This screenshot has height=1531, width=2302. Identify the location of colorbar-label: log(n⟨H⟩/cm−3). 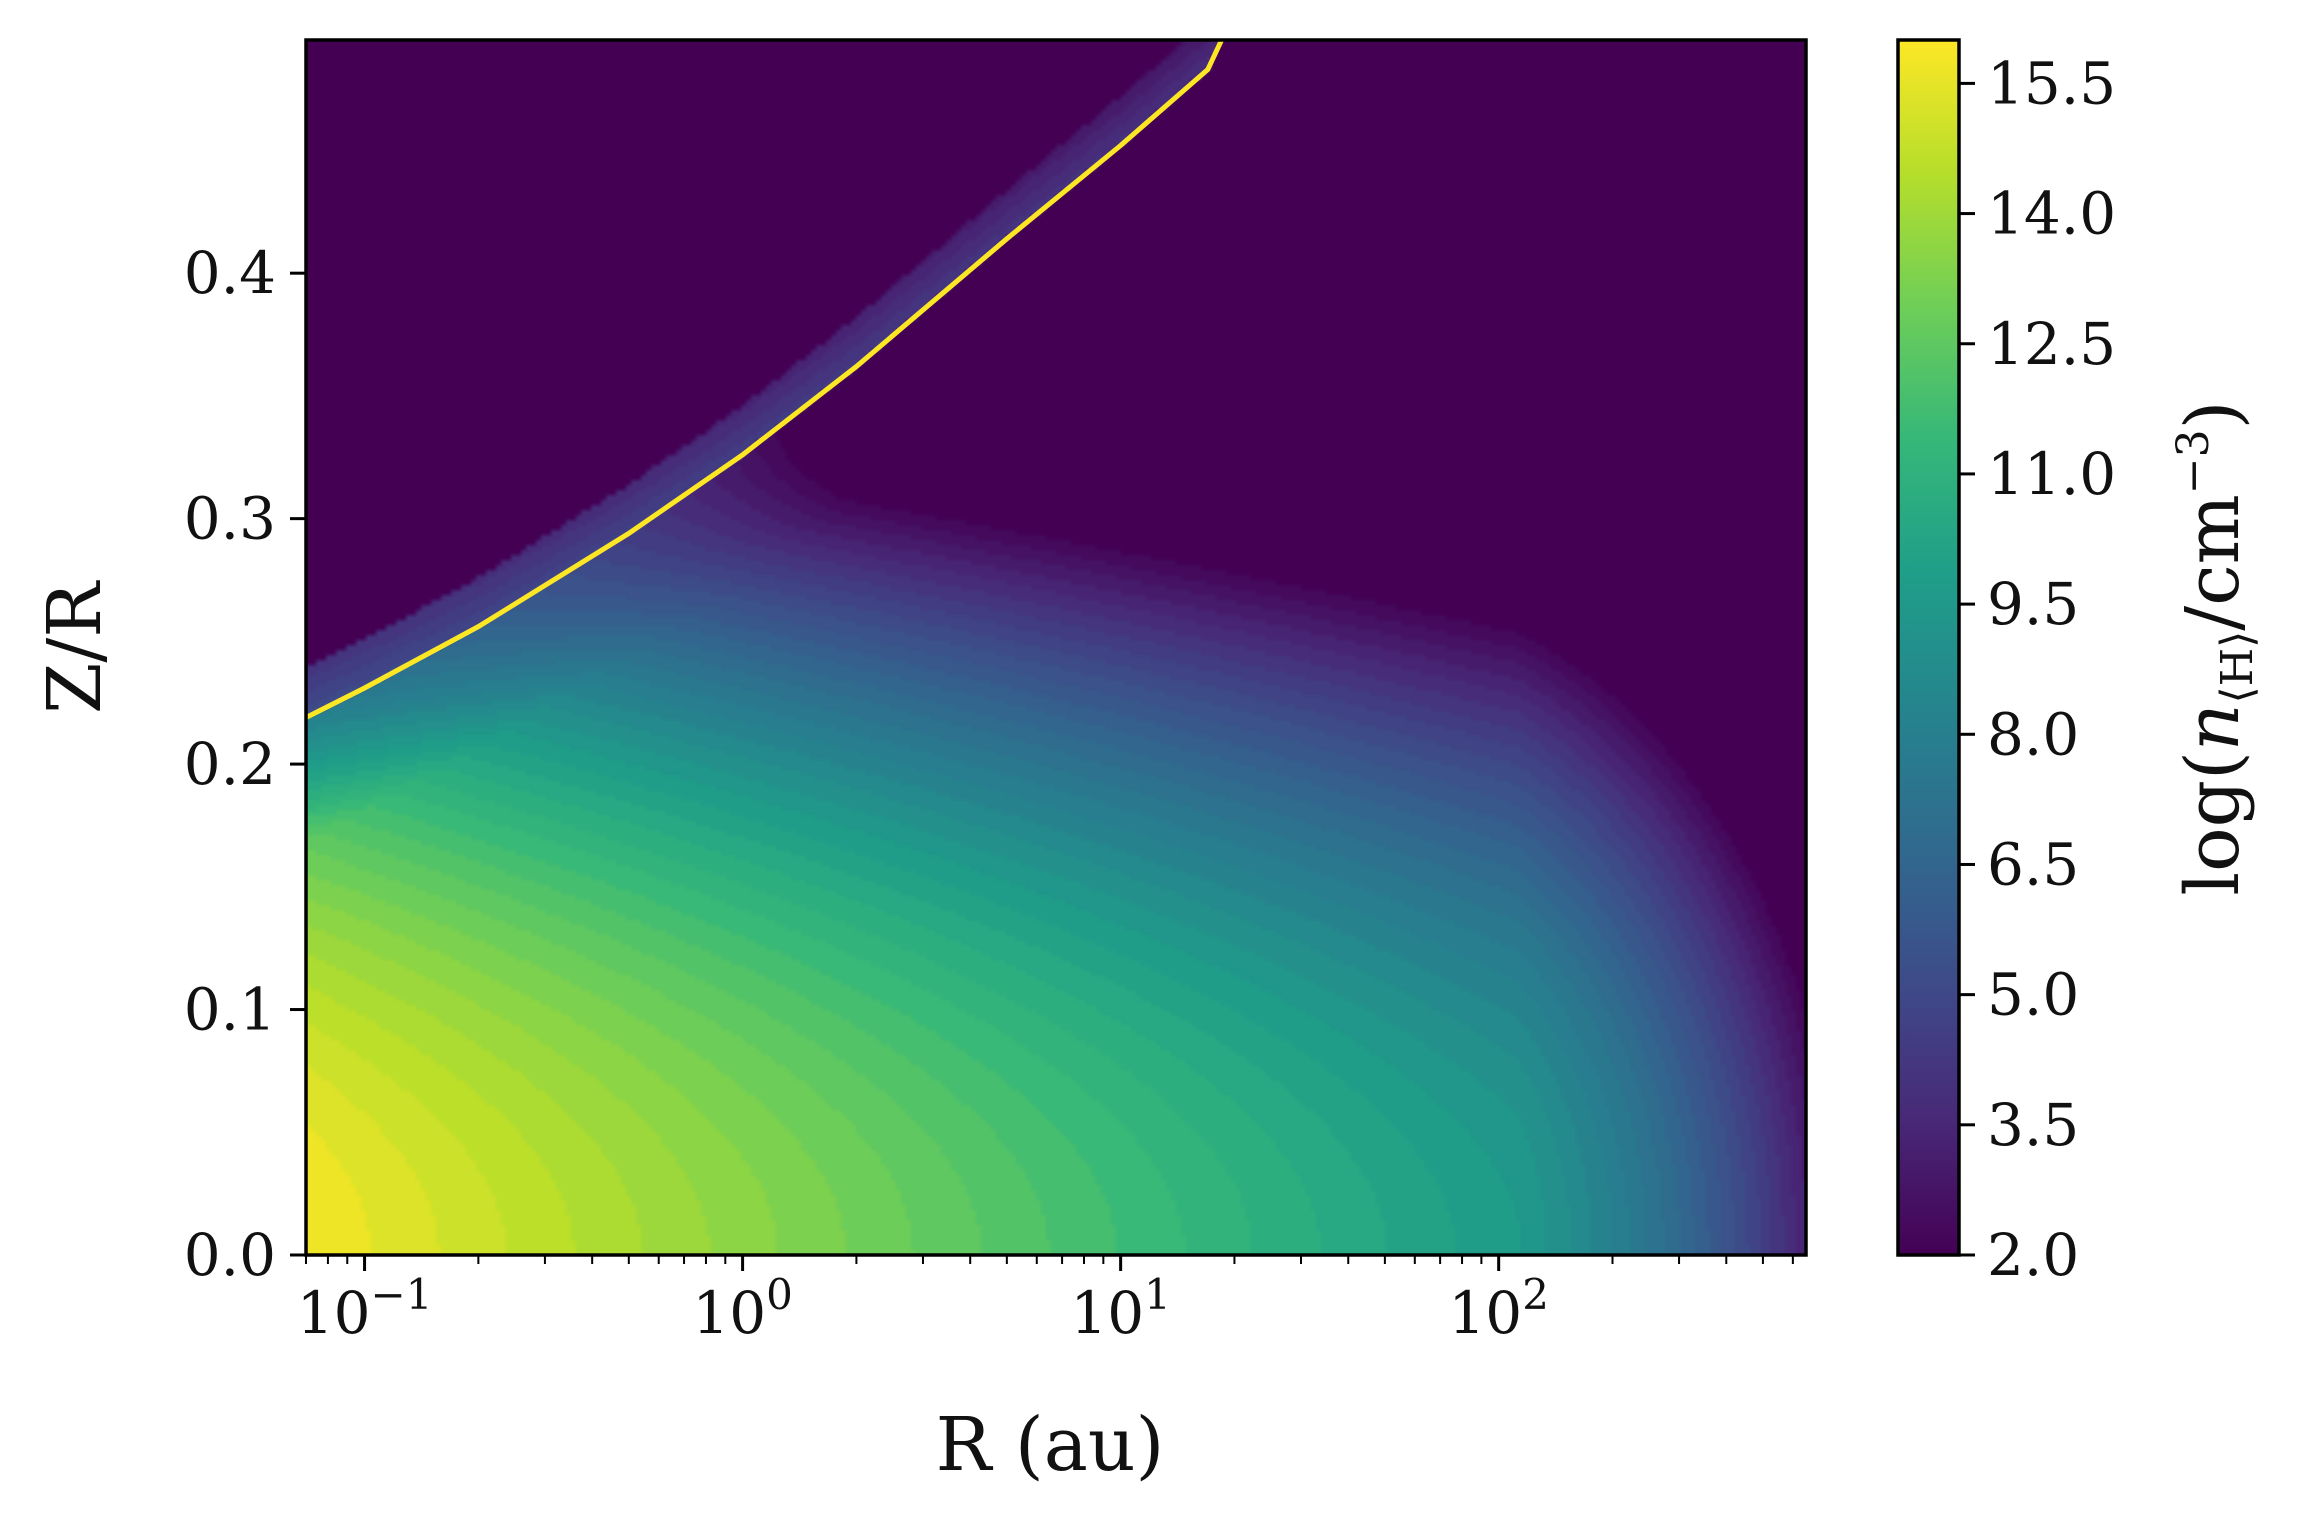
(2215, 647).